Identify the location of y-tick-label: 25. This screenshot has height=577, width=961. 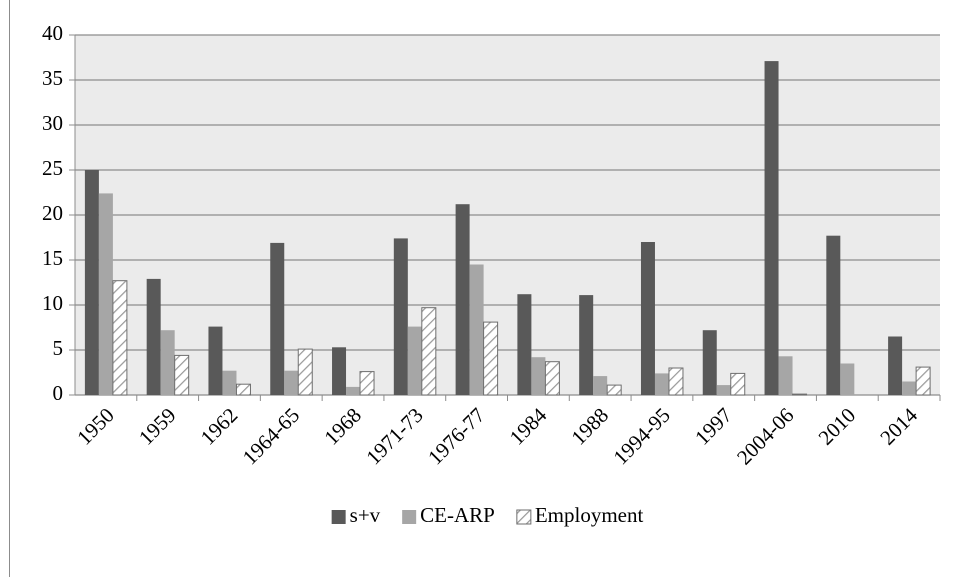
(52, 168).